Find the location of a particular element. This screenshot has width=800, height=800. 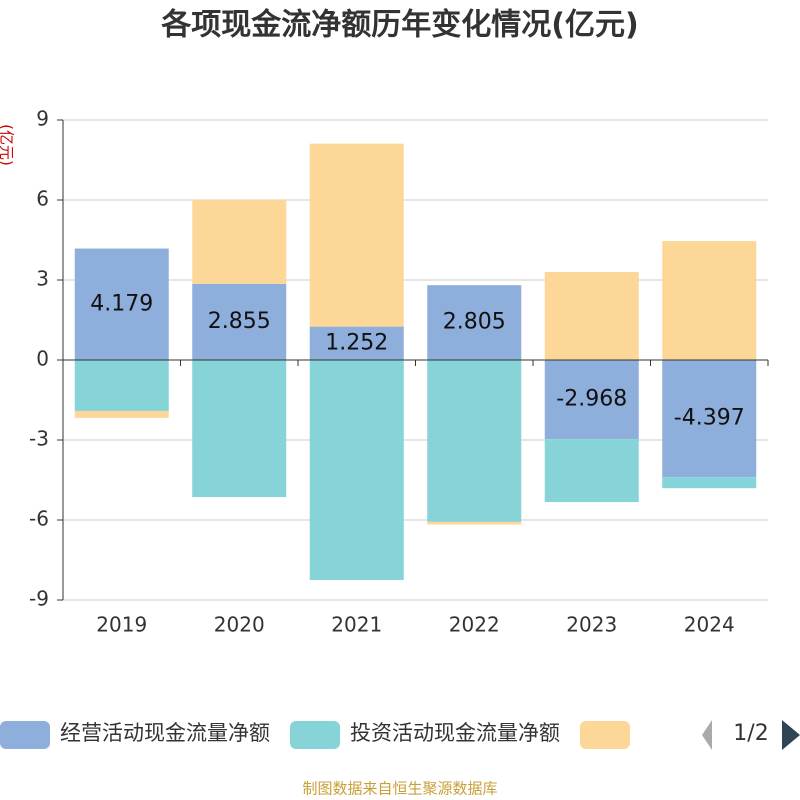

x-tick-label: 2023 is located at coordinates (591, 625).